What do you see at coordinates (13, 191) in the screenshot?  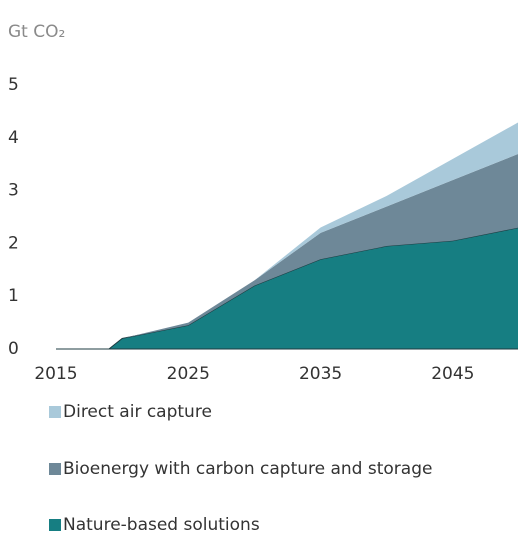 I see `y-tick-label: 3` at bounding box center [13, 191].